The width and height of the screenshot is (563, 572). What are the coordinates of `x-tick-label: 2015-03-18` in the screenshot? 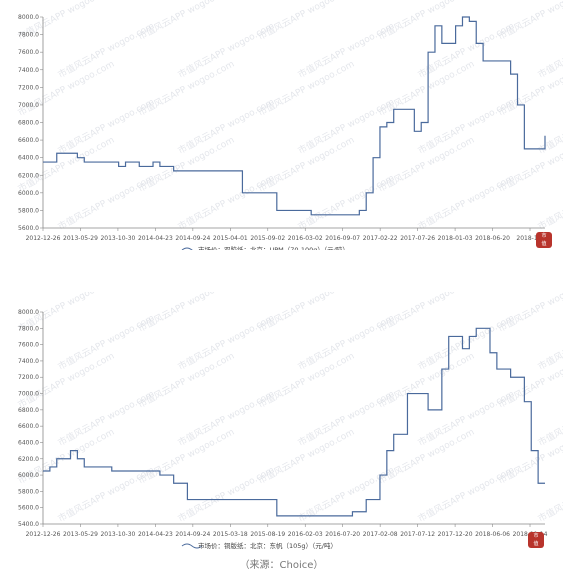 It's located at (230, 534).